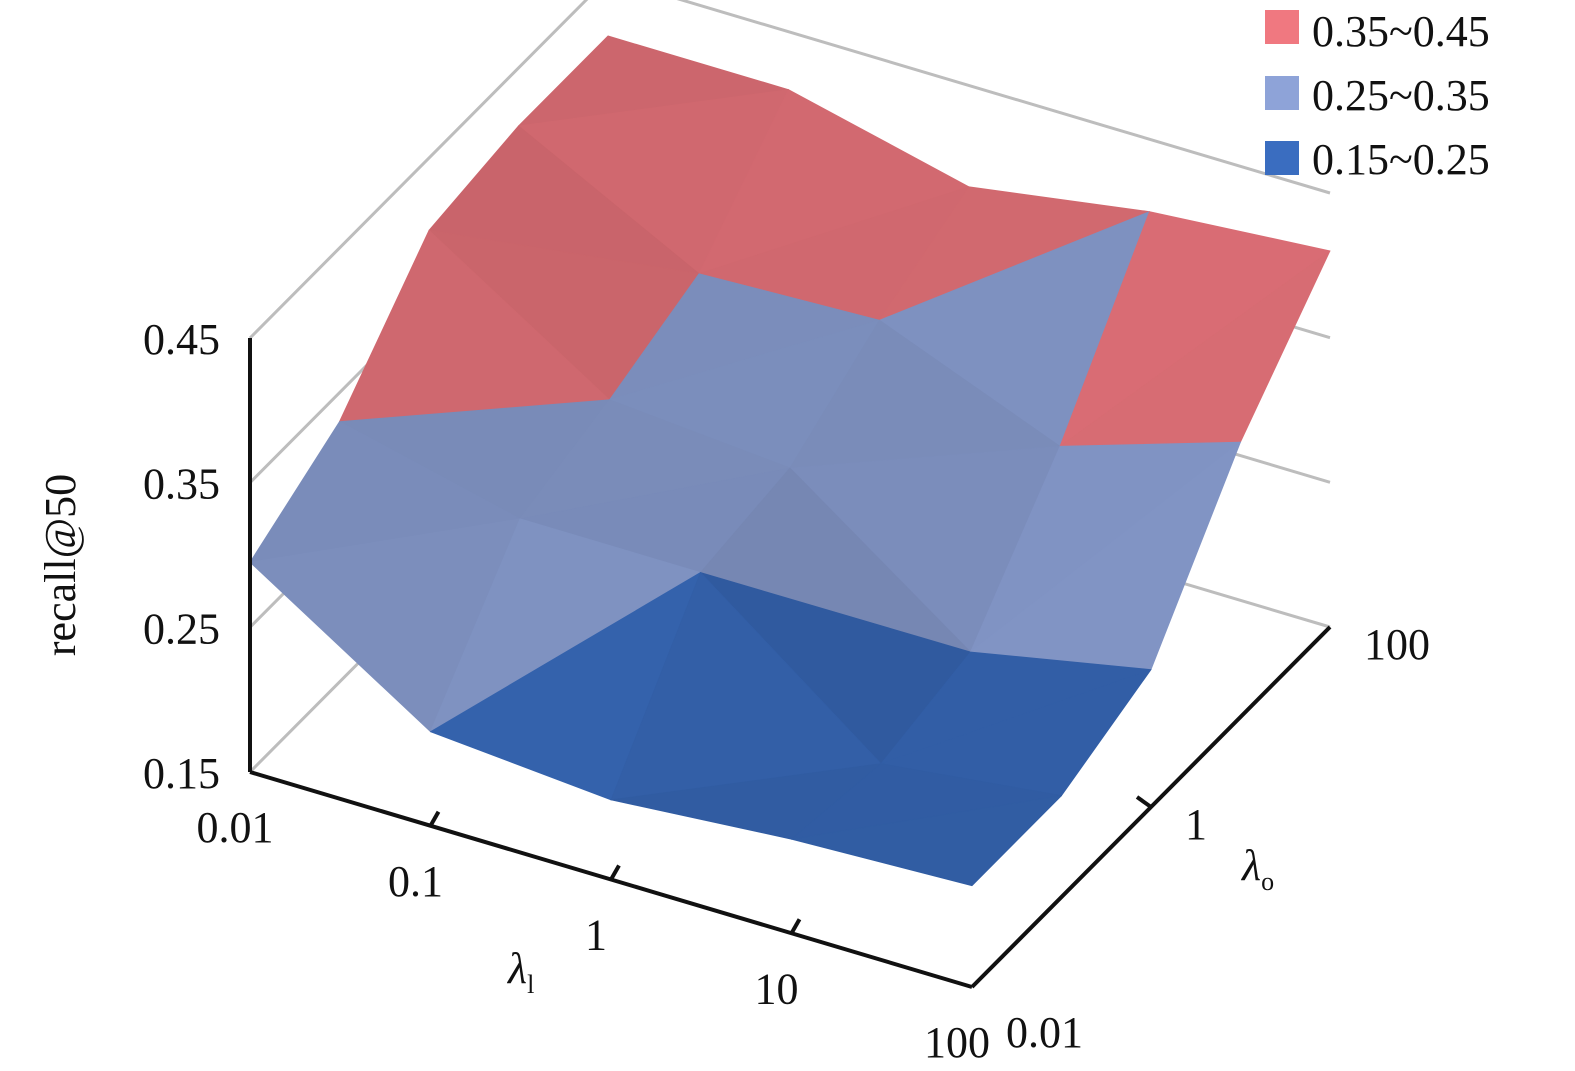  What do you see at coordinates (1267, 881) in the screenshot?
I see `y-axis-title-subscript: o` at bounding box center [1267, 881].